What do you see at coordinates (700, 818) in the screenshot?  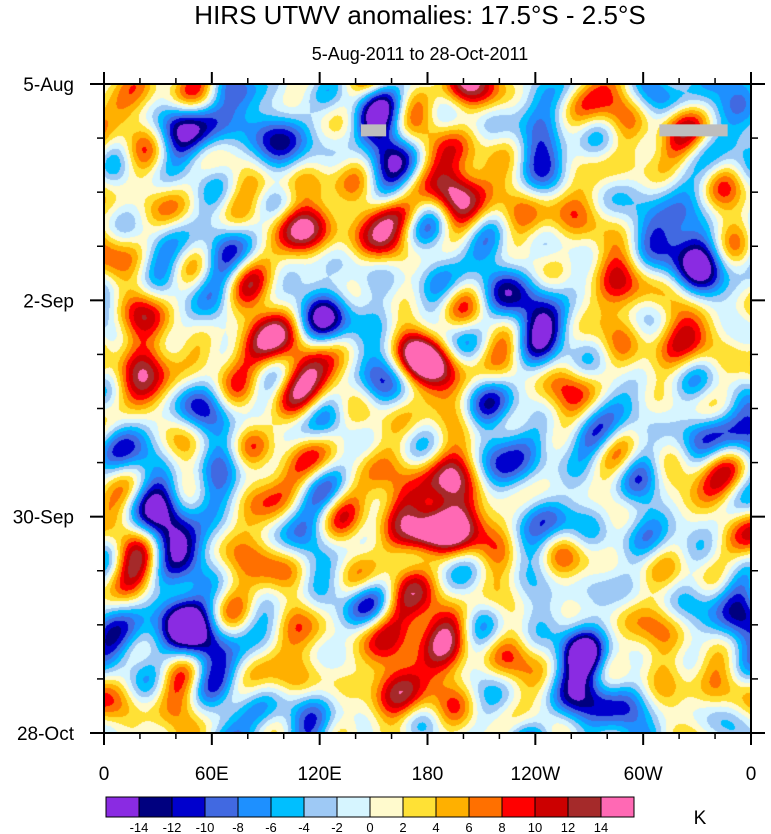 I see `colorbar-unit: K` at bounding box center [700, 818].